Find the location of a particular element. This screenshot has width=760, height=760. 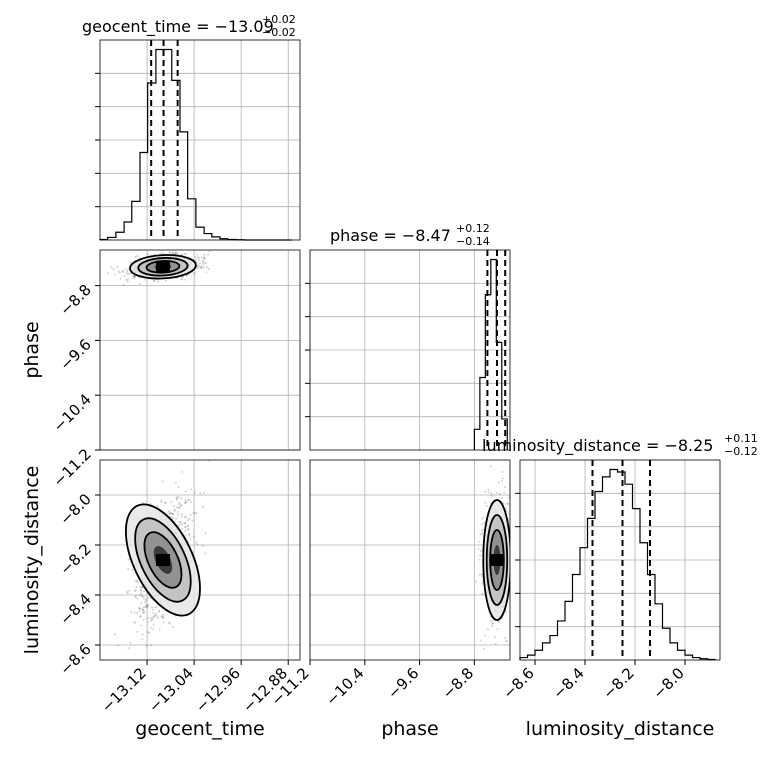

x-tick-label: −10.4 is located at coordinates (344, 686).